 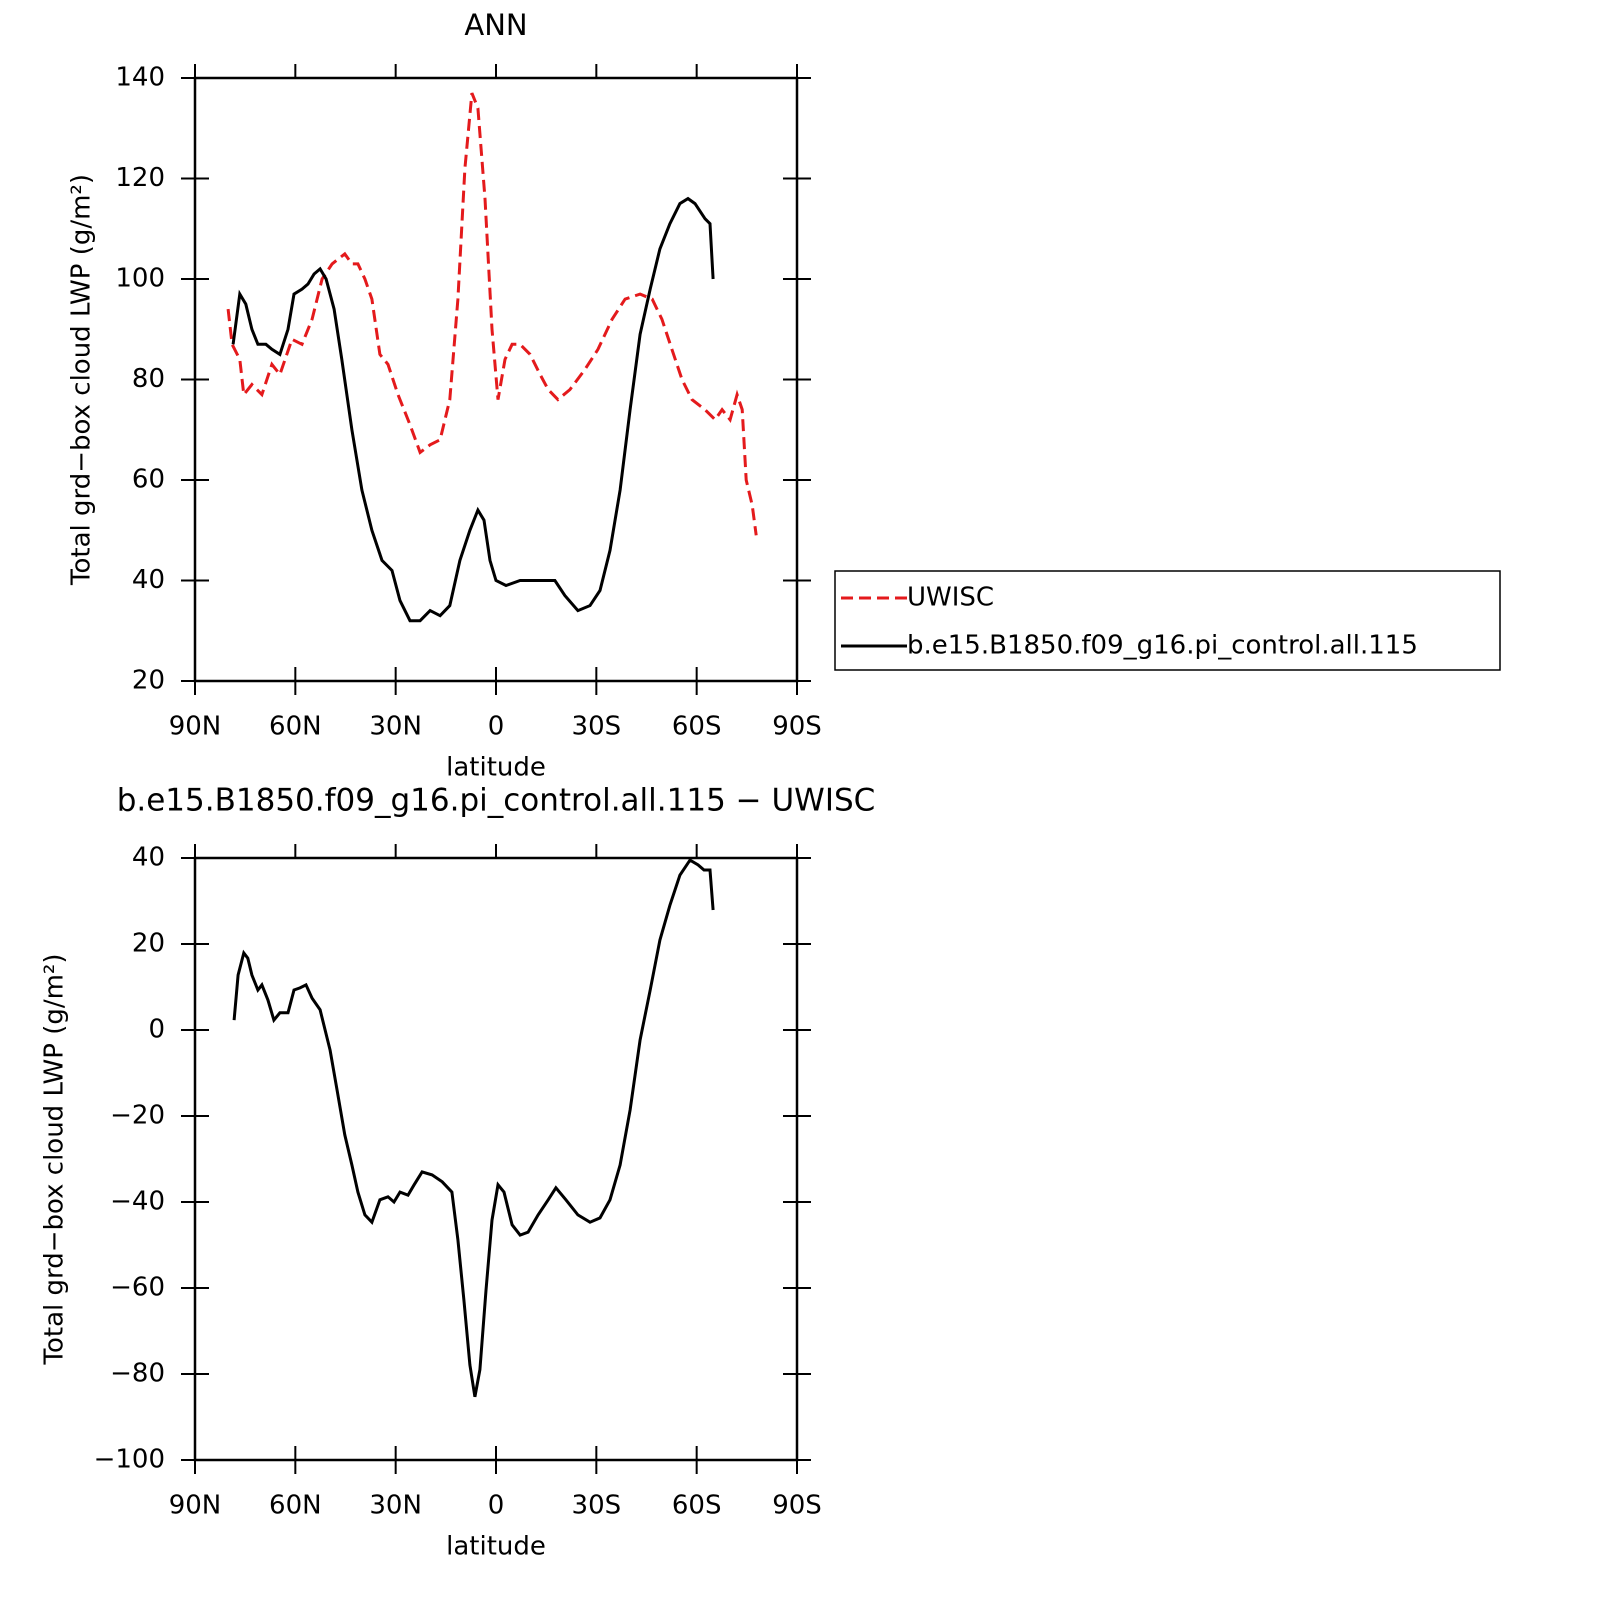 What do you see at coordinates (137, 1374) in the screenshot?
I see `y-tick-label: −80` at bounding box center [137, 1374].